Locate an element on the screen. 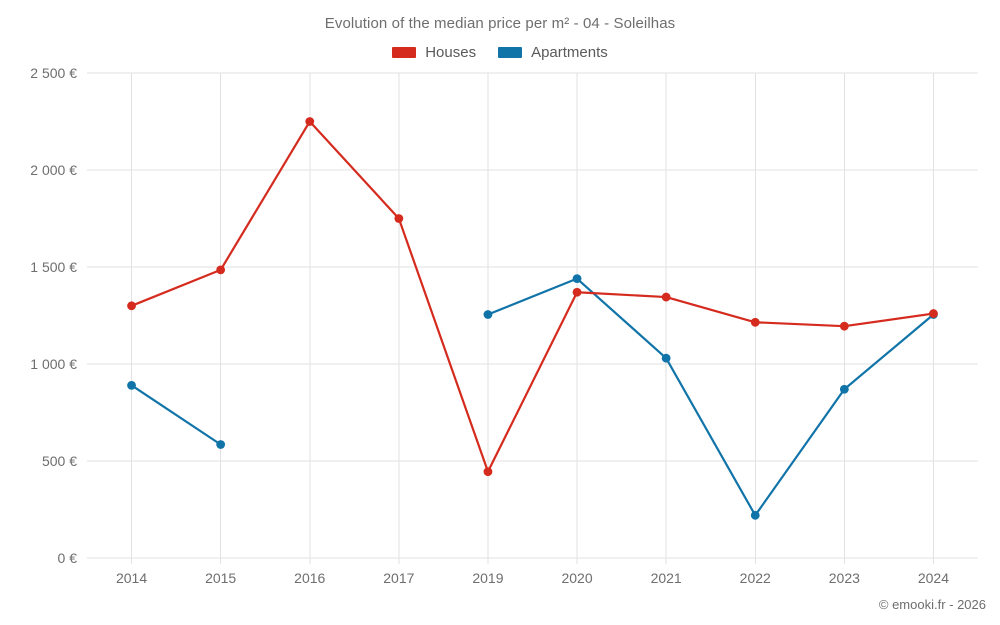 Image resolution: width=1000 pixels, height=625 pixels. x-axis-tick-label: 2024 is located at coordinates (933, 578).